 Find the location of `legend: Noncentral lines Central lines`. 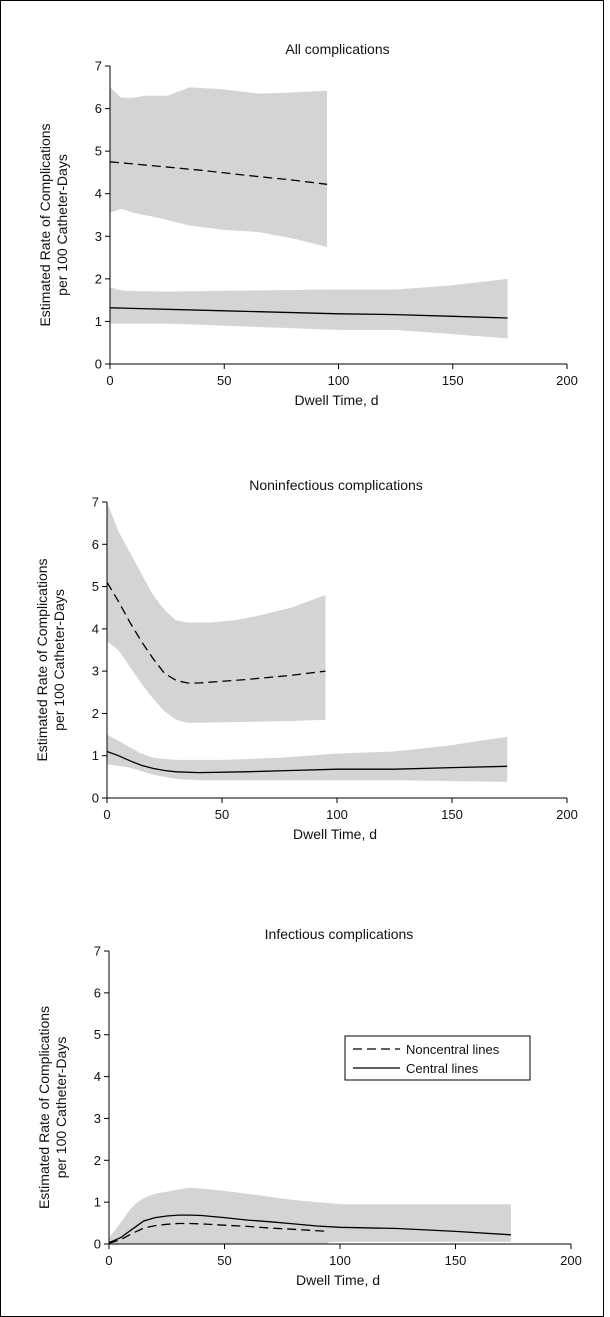

legend: Noncentral lines Central lines is located at coordinates (437, 1058).